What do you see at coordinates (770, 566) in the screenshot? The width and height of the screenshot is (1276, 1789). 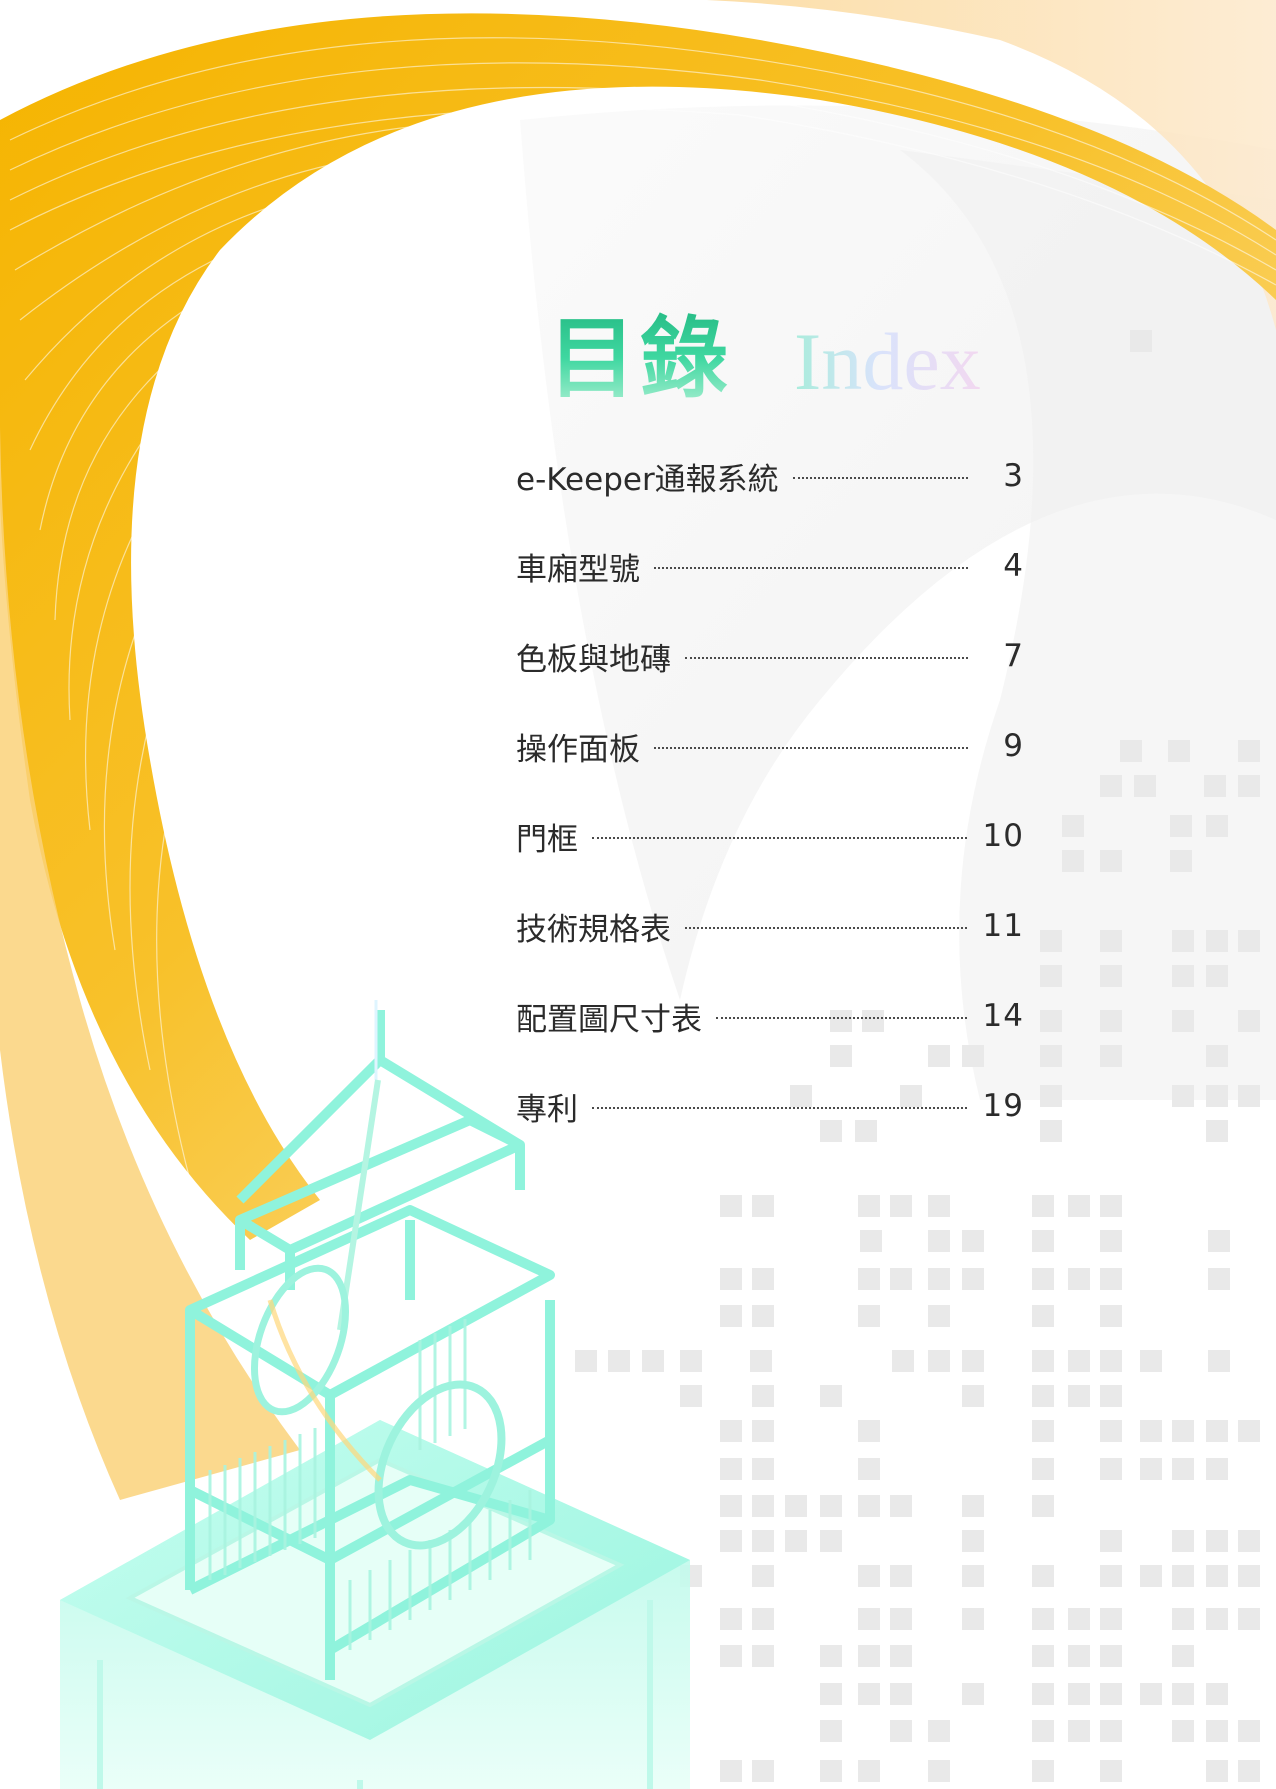 I see `toc-entry-car-models: 車廂型號 4` at bounding box center [770, 566].